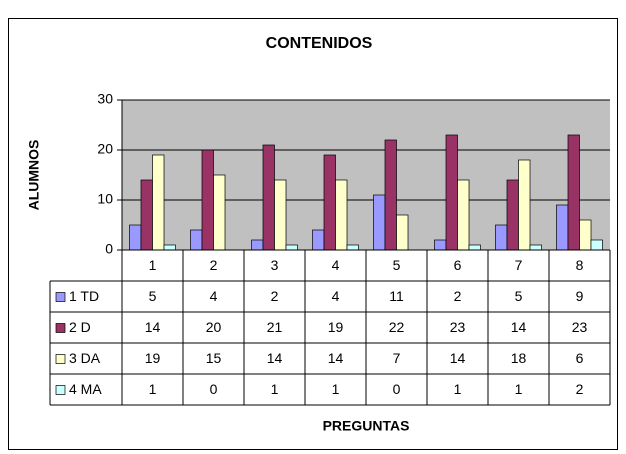 Image resolution: width=626 pixels, height=454 pixels. What do you see at coordinates (580, 358) in the screenshot?
I see `table-value: 6` at bounding box center [580, 358].